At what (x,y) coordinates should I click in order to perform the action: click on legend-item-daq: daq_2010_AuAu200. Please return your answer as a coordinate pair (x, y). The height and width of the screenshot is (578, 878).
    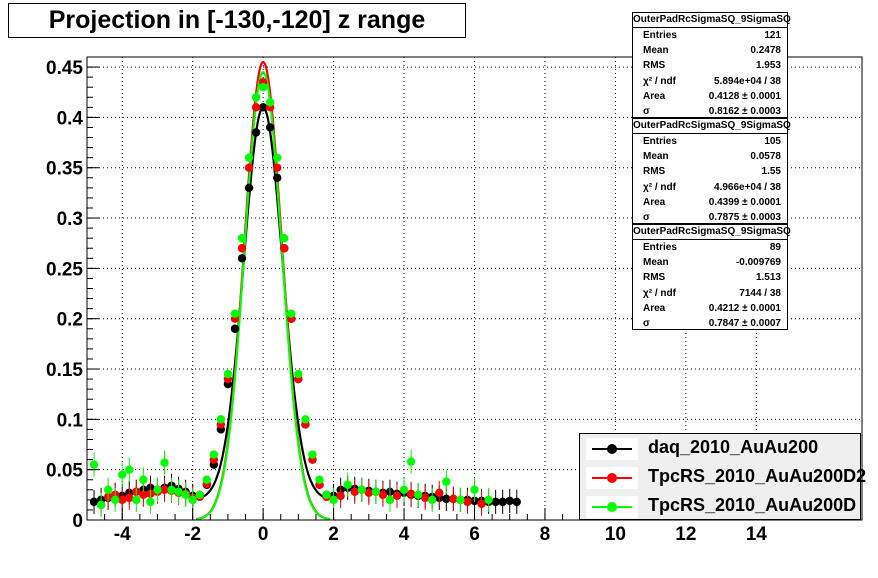
    Looking at the image, I should click on (720, 448).